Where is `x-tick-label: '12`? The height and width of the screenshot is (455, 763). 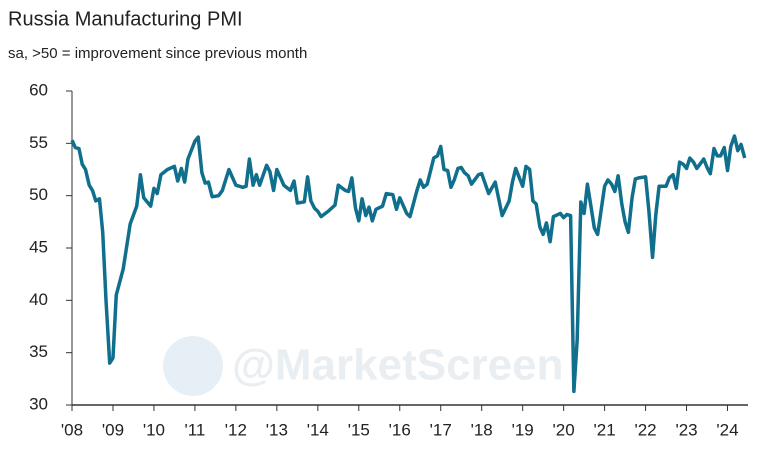 x-tick-label: '12 is located at coordinates (236, 429).